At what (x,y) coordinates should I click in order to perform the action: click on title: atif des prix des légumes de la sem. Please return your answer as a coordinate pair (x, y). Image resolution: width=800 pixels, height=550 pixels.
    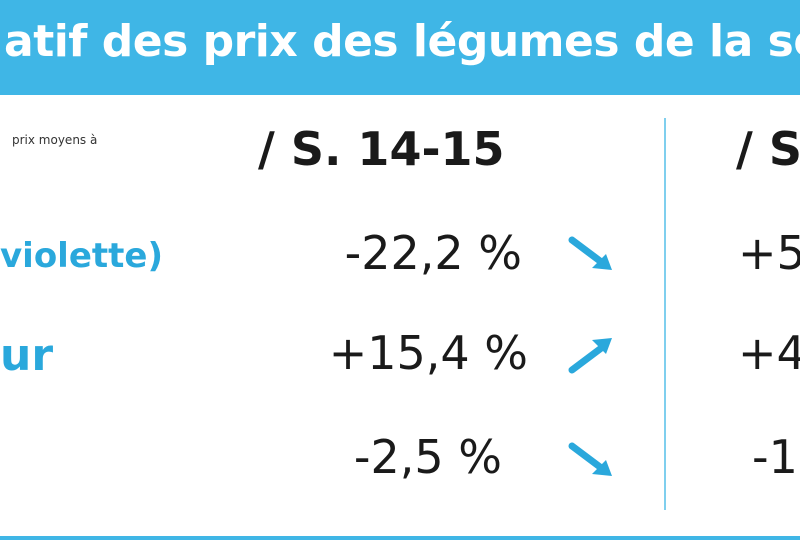
    Looking at the image, I should click on (402, 41).